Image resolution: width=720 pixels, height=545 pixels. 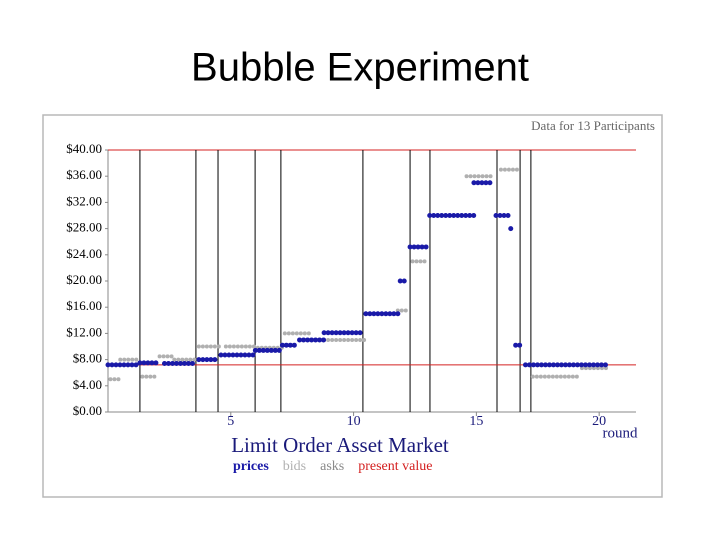 What do you see at coordinates (84, 174) in the screenshot?
I see `y-tick-label: $36.00` at bounding box center [84, 174].